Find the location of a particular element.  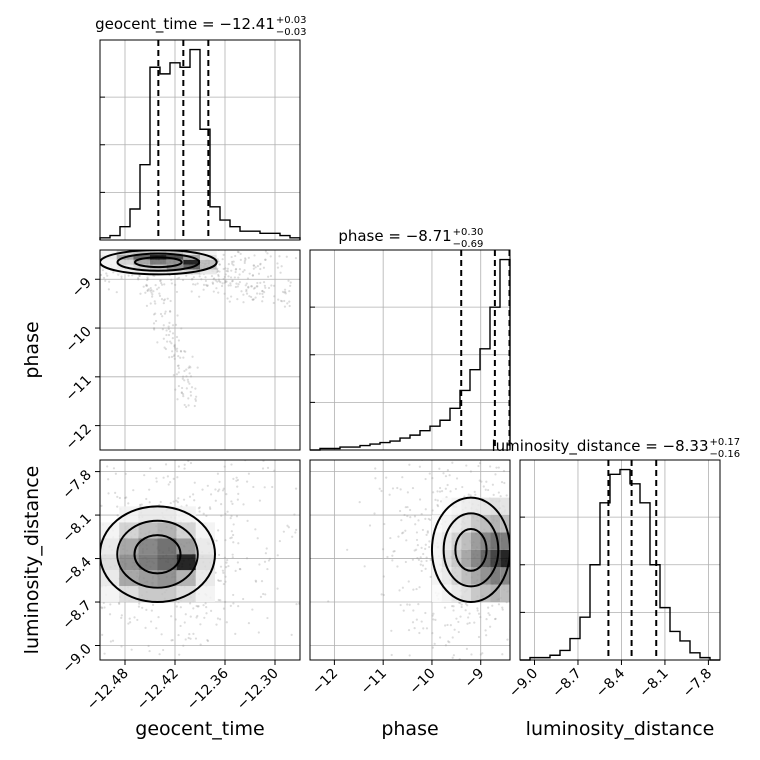

luminosity-distance-vs-geocent-time-frame is located at coordinates (200, 560).